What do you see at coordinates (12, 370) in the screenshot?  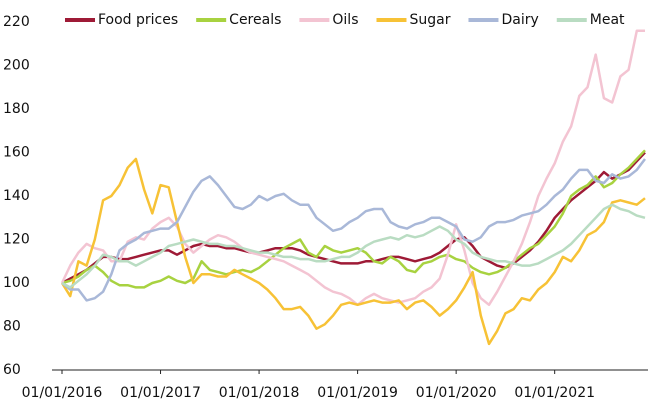 I see `y-tick-label: 60` at bounding box center [12, 370].